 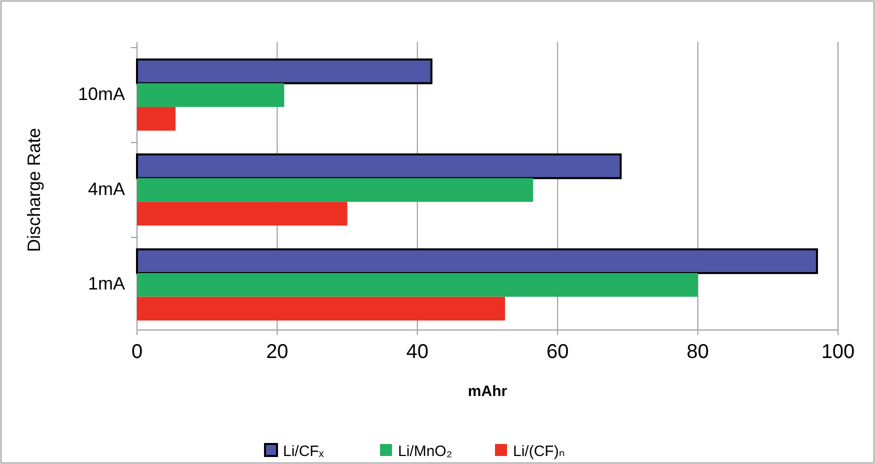 I want to click on x-tick-label: 100, so click(x=838, y=352).